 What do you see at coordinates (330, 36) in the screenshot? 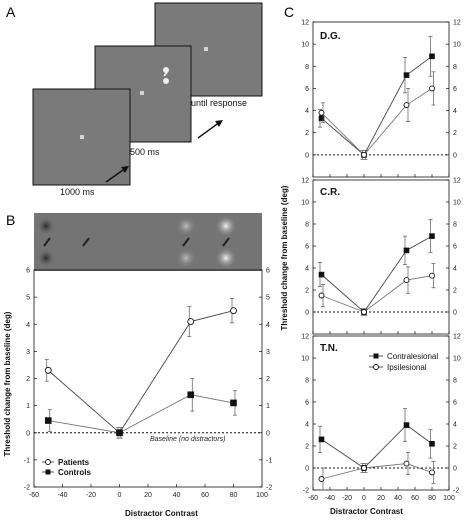
I see `subject-label: D.G.` at bounding box center [330, 36].